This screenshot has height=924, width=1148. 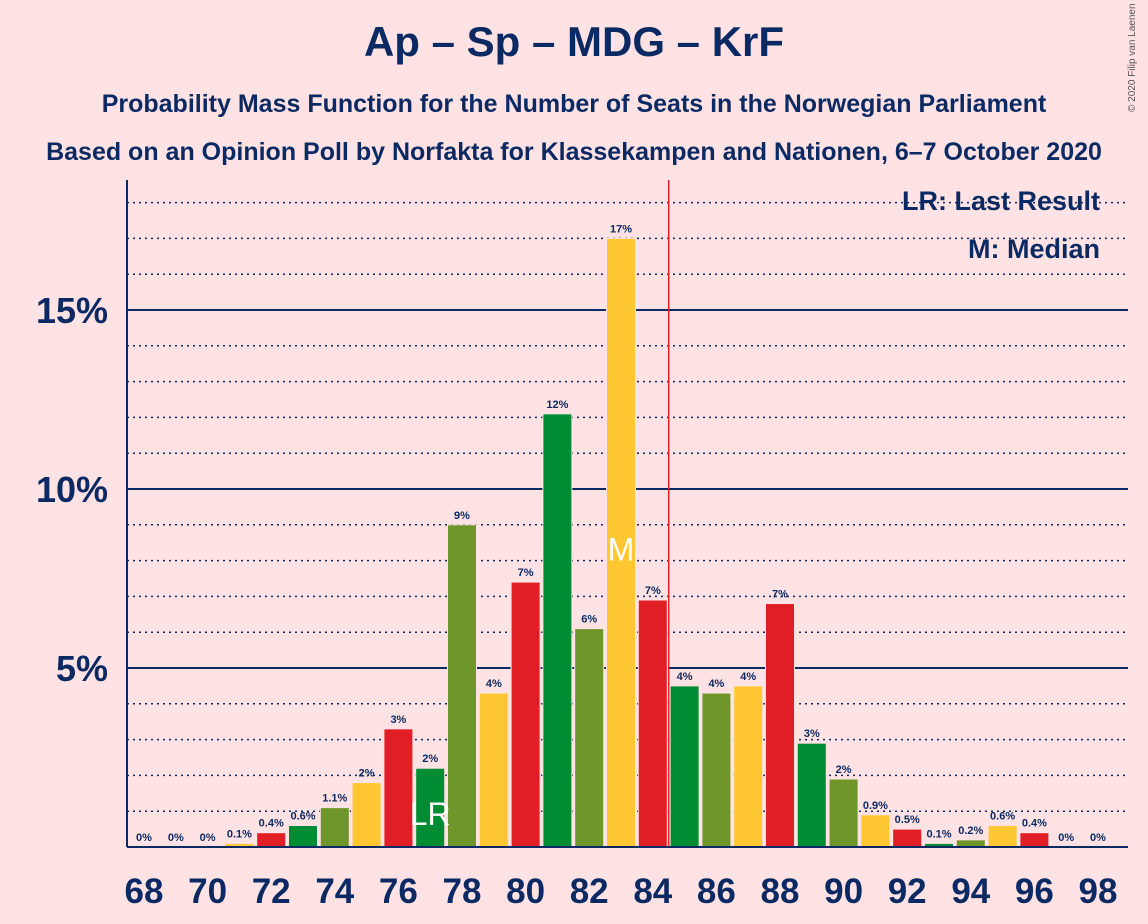 What do you see at coordinates (574, 41) in the screenshot?
I see `chart-title: Ap – Sp – MDG – KrF` at bounding box center [574, 41].